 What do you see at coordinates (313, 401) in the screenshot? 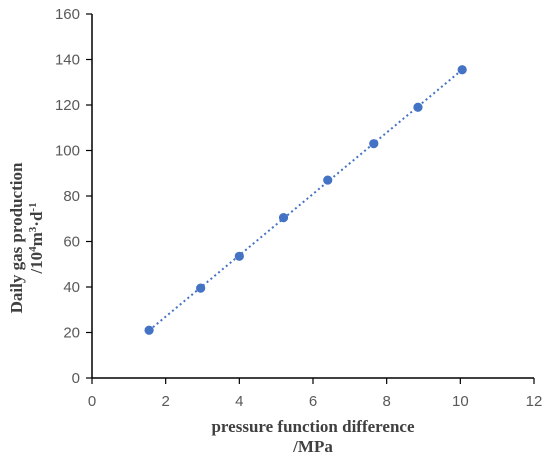
I see `x-tick-label: 6` at bounding box center [313, 401].